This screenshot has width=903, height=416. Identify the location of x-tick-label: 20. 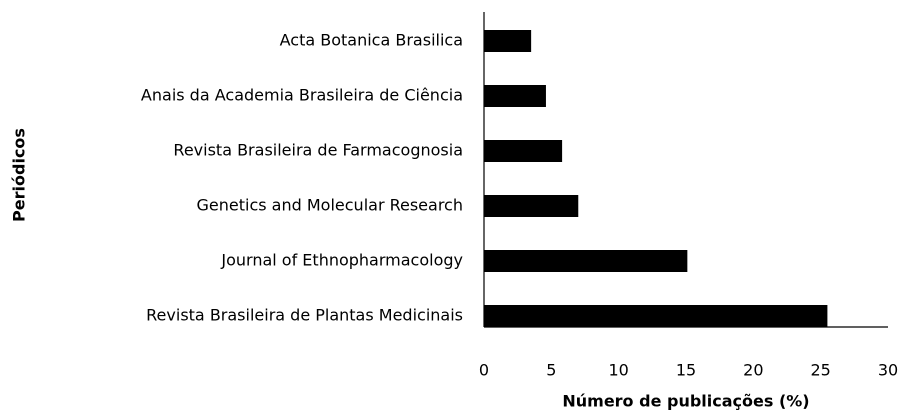
(753, 370).